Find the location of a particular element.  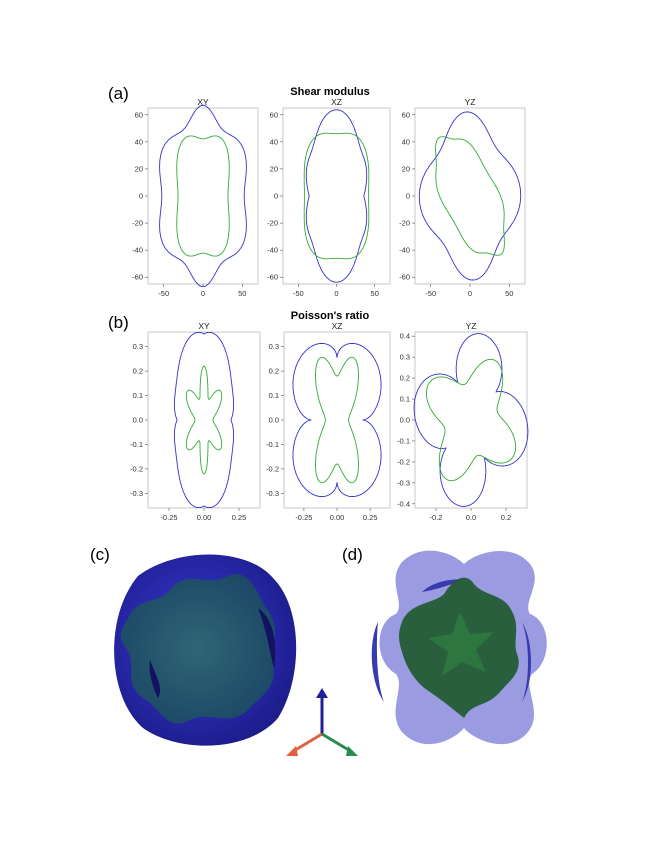

axis-triad is located at coordinates (322, 722).